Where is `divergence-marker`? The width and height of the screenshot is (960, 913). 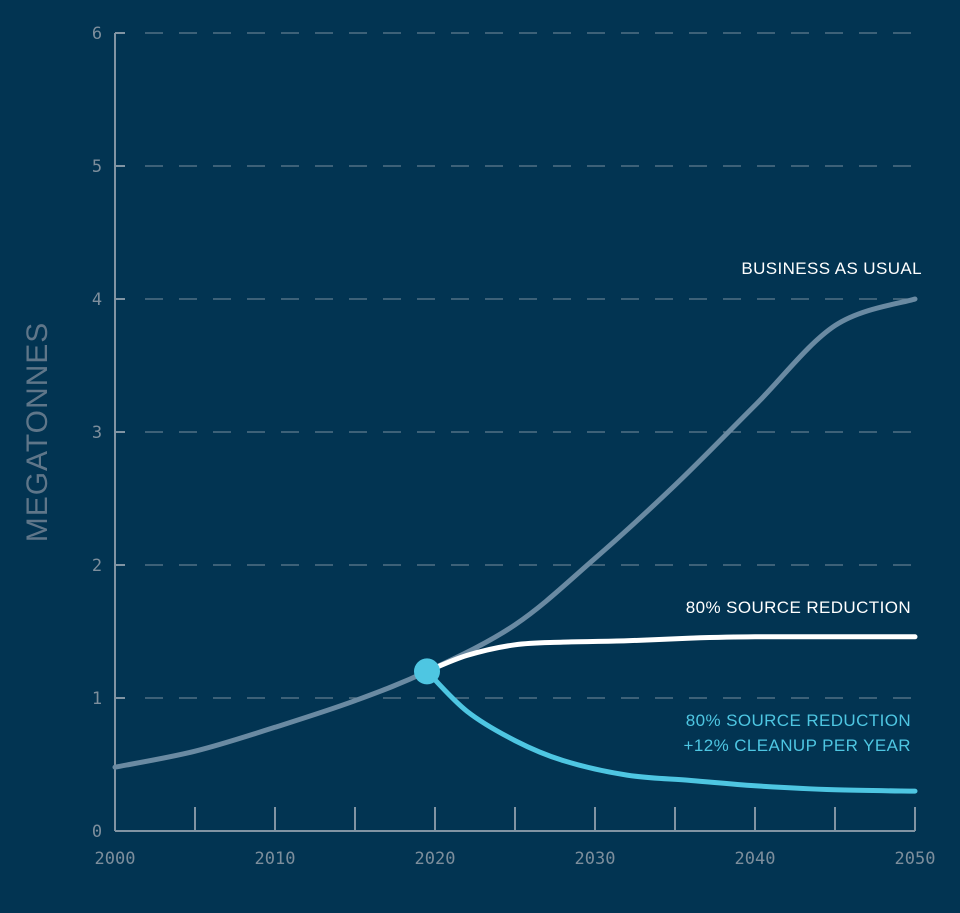 divergence-marker is located at coordinates (427, 671).